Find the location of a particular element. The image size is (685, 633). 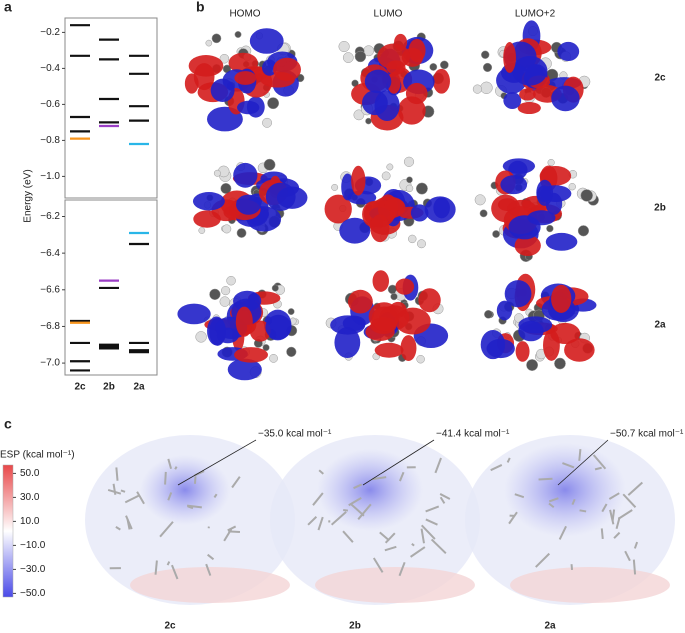

y-tick-label: −0.4 is located at coordinates (50, 68).